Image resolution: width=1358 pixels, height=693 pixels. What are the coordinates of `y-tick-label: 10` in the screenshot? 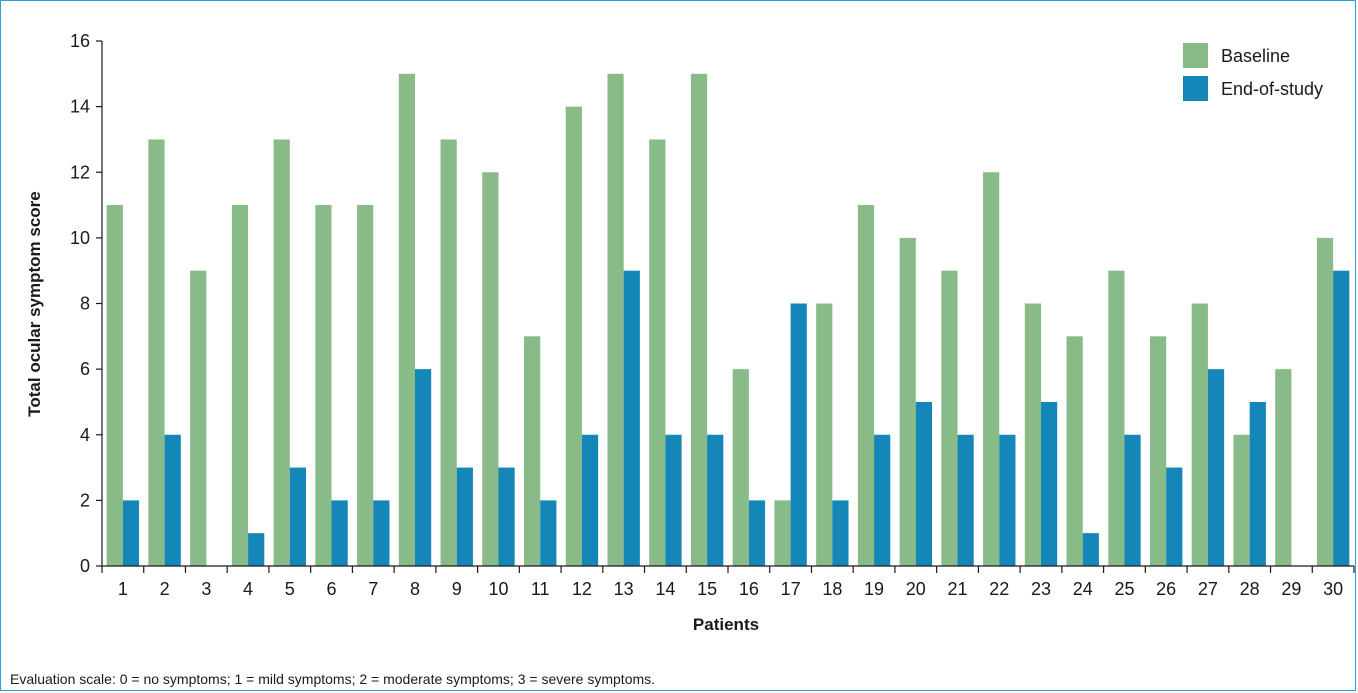 It's located at (80, 238).